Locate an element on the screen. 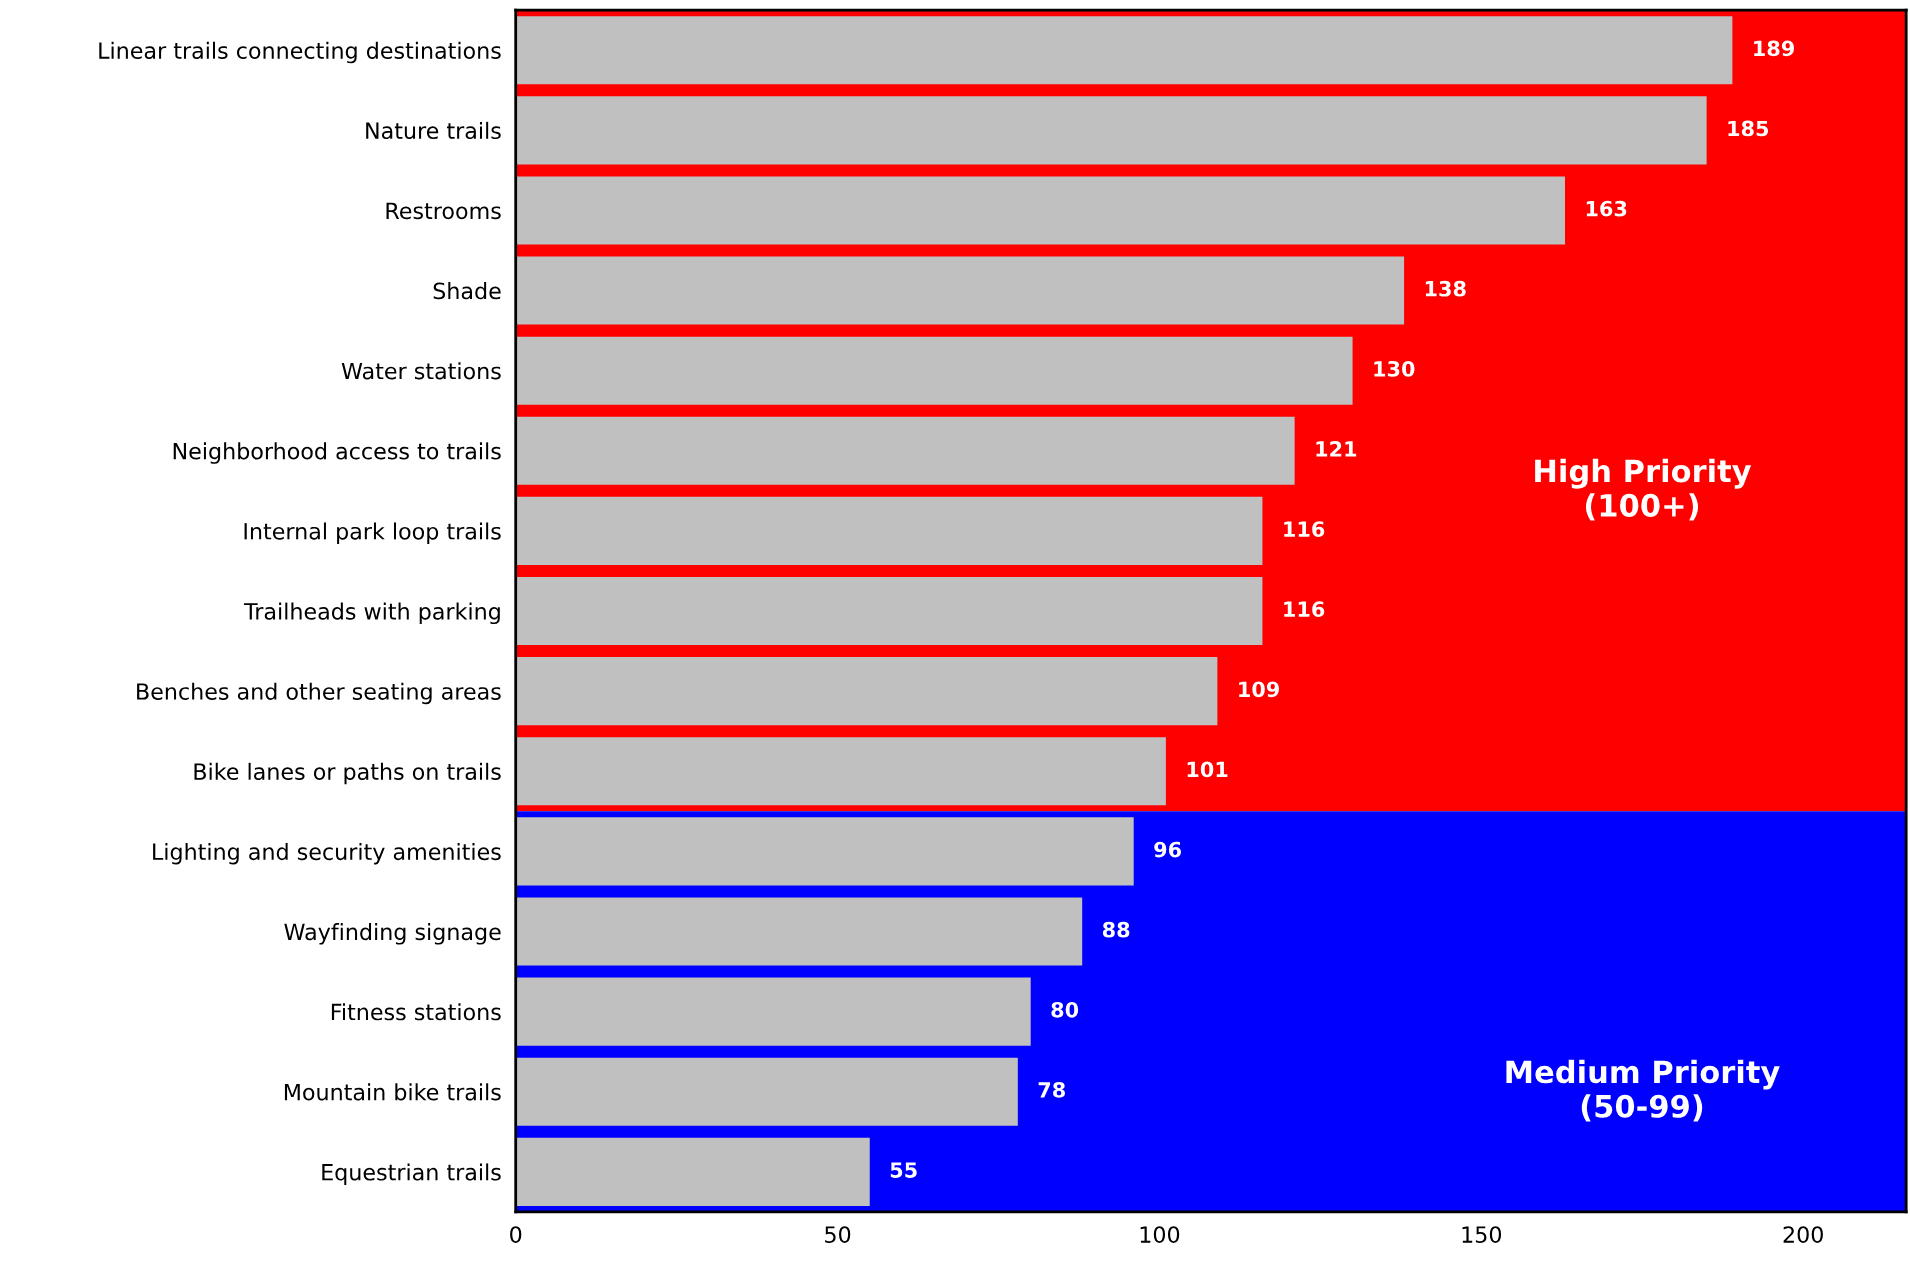  x-tick-label: 50 is located at coordinates (838, 1234).